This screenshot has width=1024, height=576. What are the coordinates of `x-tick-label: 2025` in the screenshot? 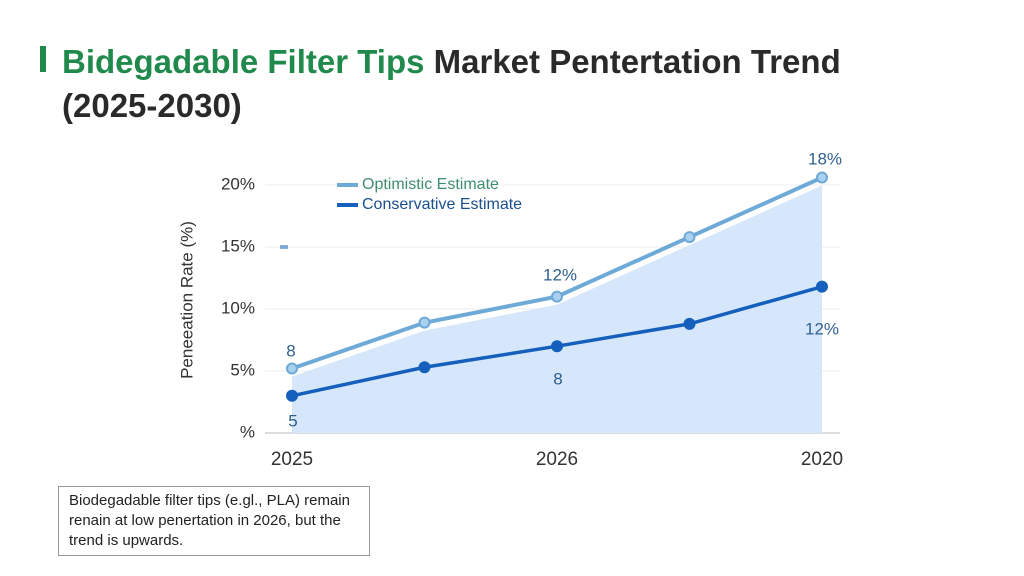 It's located at (292, 459).